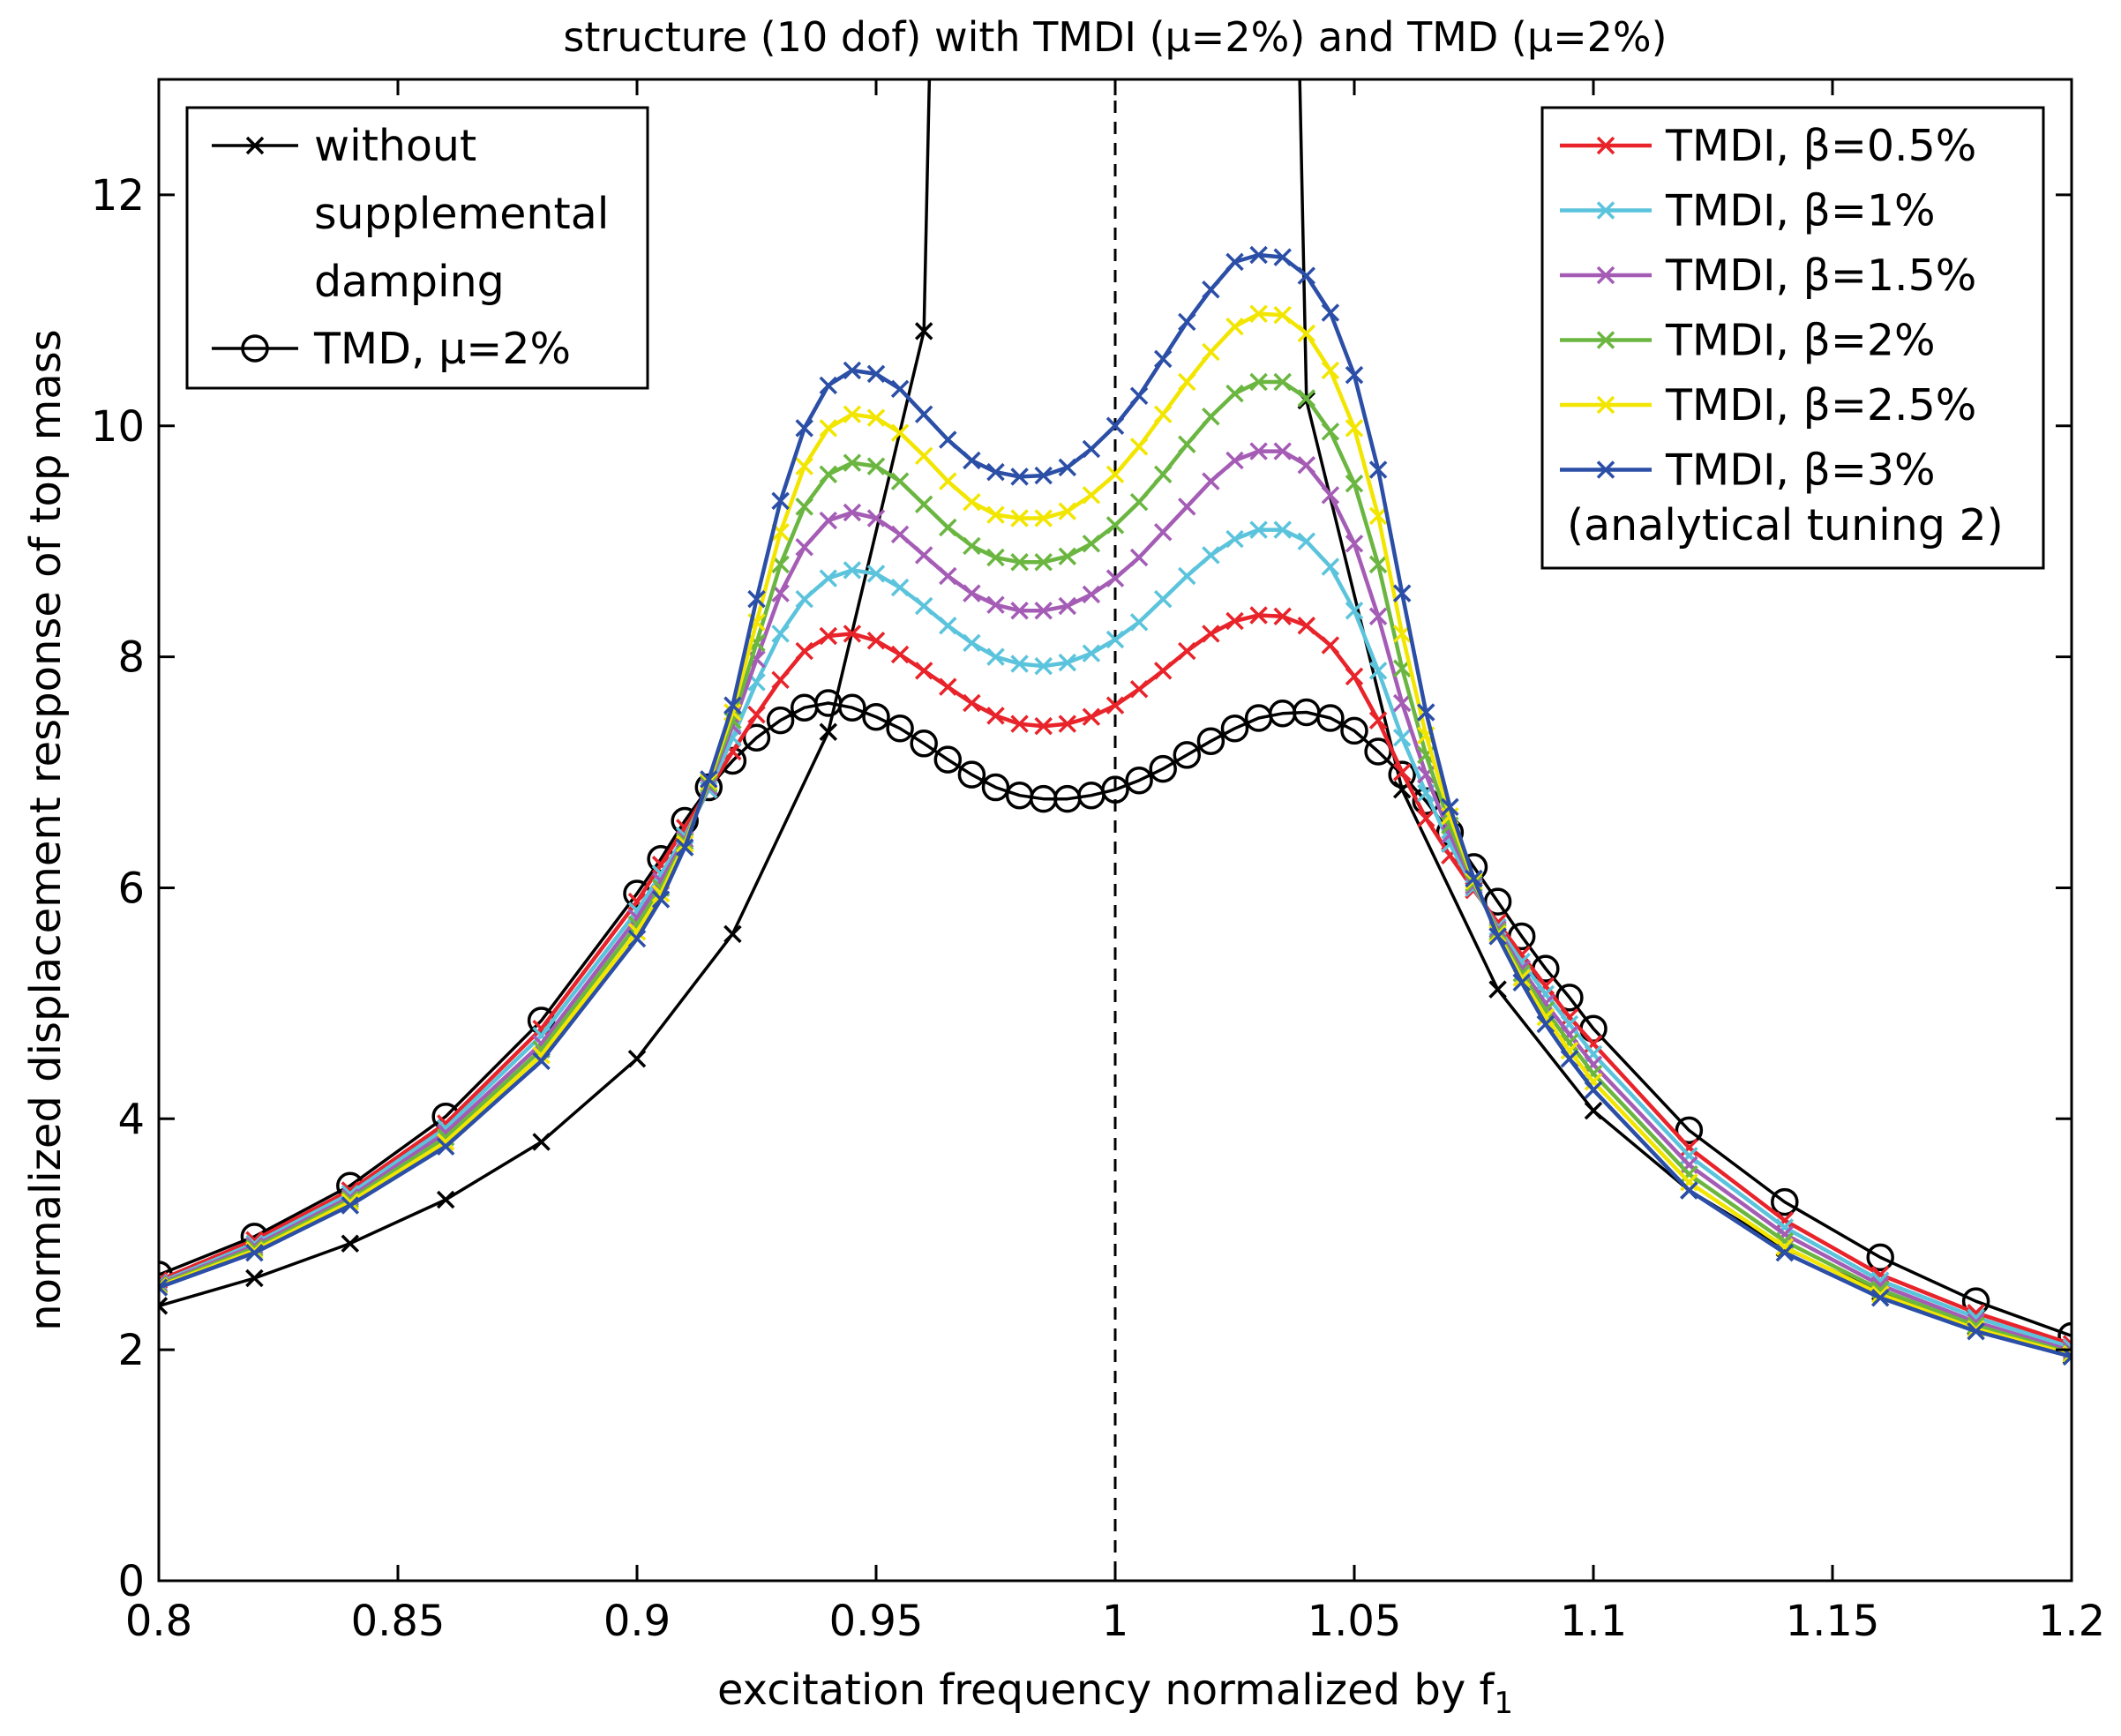 Image resolution: width=2121 pixels, height=1736 pixels. Describe the element at coordinates (1792, 338) in the screenshot. I see `legend-right-box` at that location.